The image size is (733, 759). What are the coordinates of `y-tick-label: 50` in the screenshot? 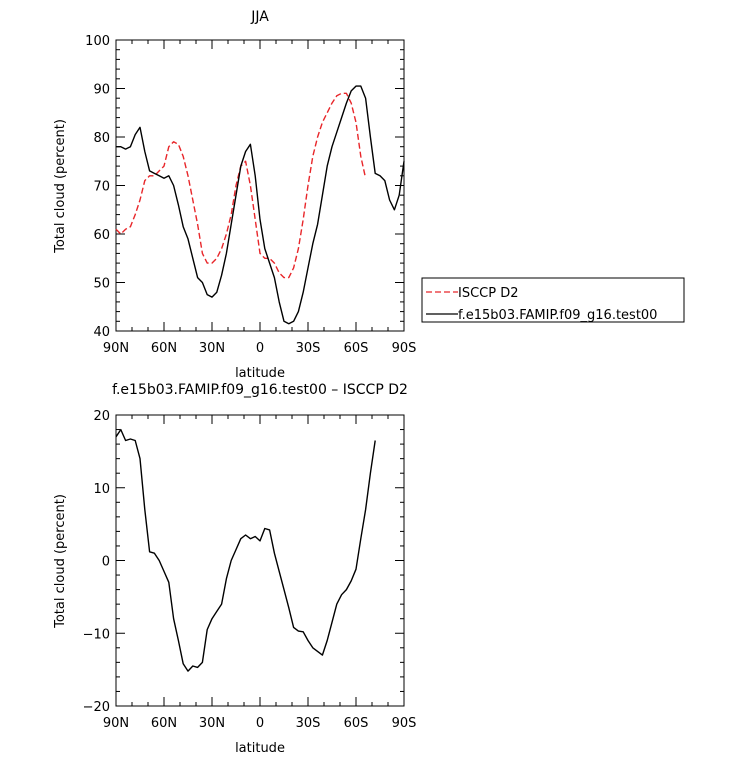 It's located at (101, 284).